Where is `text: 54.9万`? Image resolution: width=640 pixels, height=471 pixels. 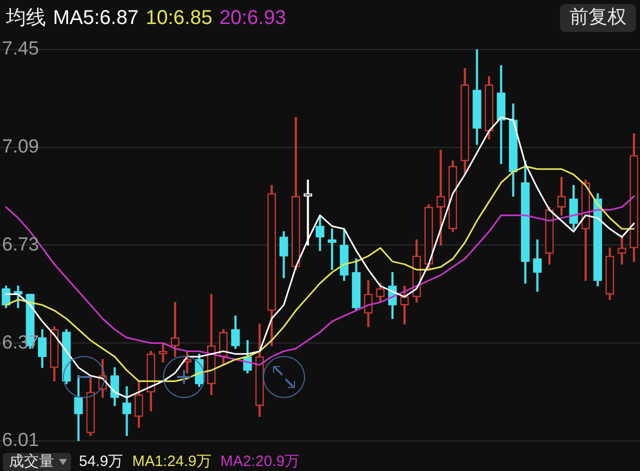
text: 54.9万 is located at coordinates (101, 462).